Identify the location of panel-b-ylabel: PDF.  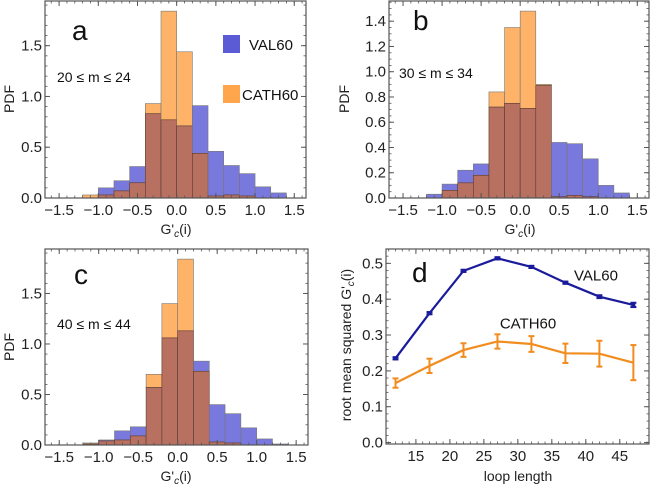
(344, 99).